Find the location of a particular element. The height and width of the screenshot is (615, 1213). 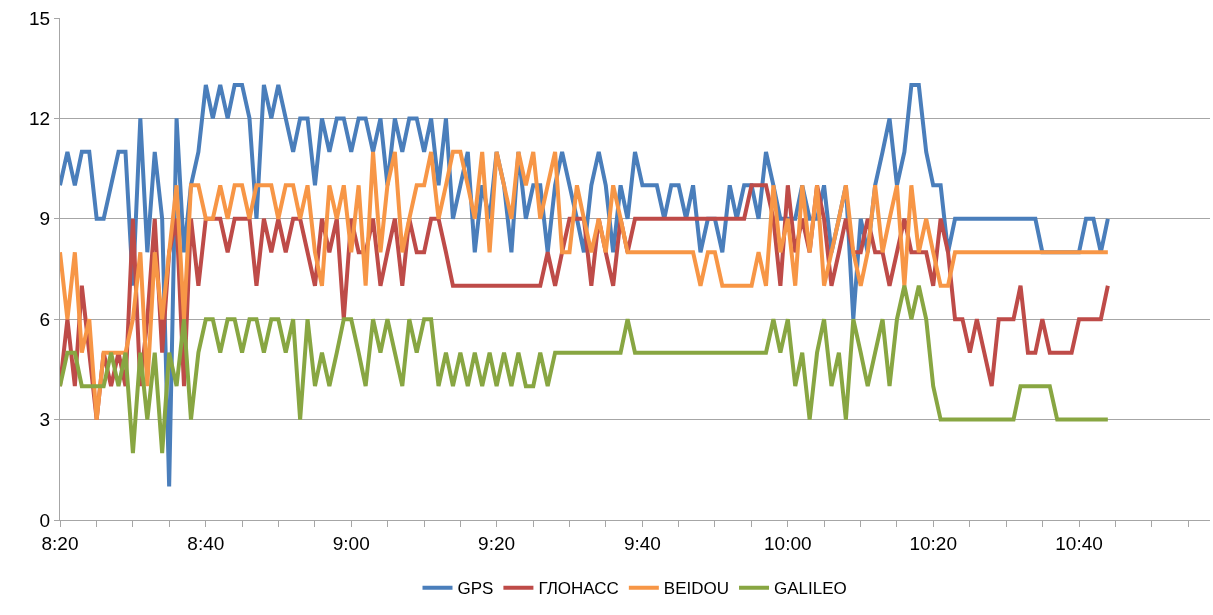

y-tick-label: 3 is located at coordinates (45, 420).